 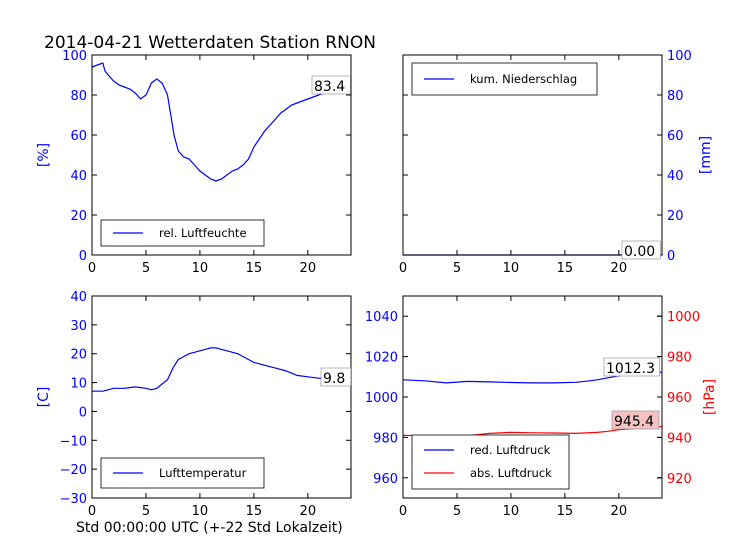 I want to click on y2-tick-label: 940, so click(x=679, y=438).